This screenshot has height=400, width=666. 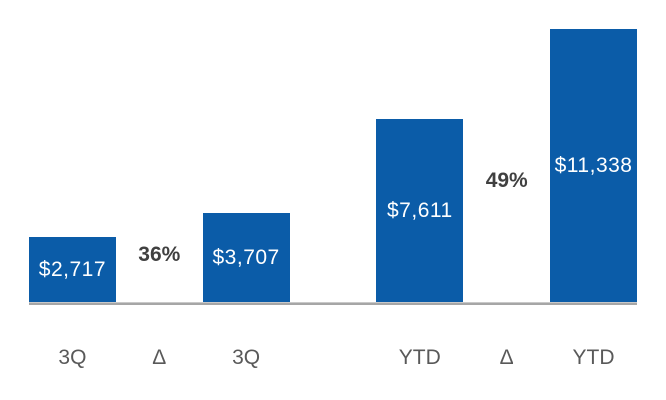 I want to click on category-label-spacer, so click(x=333, y=358).